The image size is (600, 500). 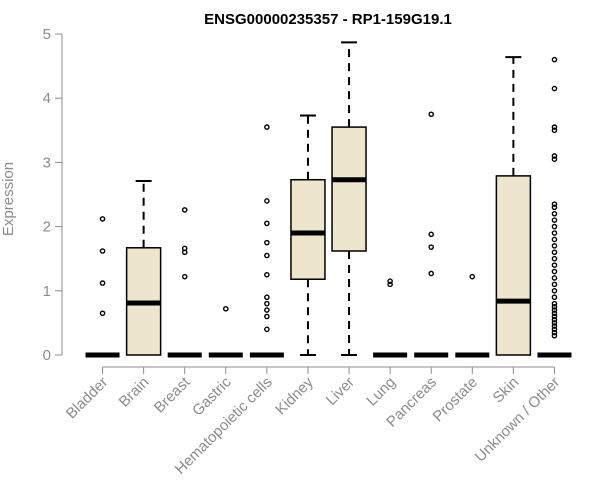 I want to click on chart-title: ENSG00000235357 - RP1-159G19.1, so click(x=328, y=19).